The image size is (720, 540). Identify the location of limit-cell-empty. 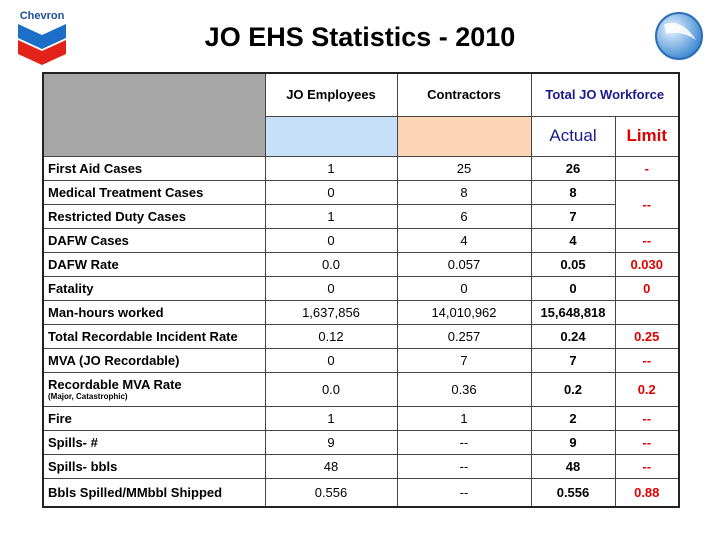
(647, 312).